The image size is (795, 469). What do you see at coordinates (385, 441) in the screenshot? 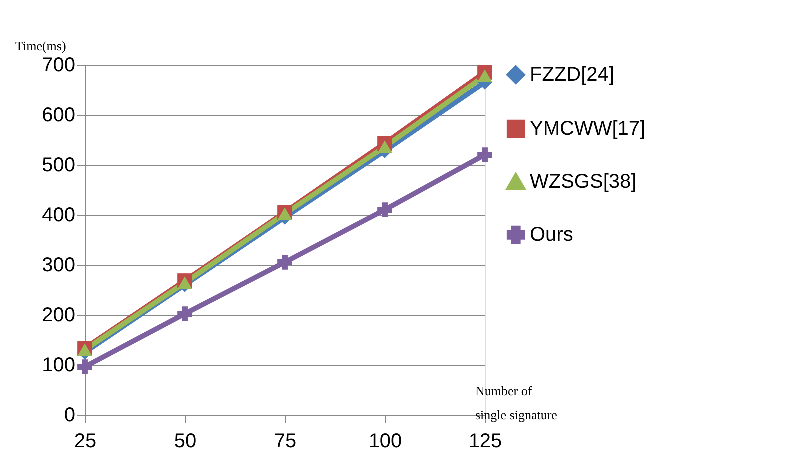
I see `x-tick-label: 100` at bounding box center [385, 441].